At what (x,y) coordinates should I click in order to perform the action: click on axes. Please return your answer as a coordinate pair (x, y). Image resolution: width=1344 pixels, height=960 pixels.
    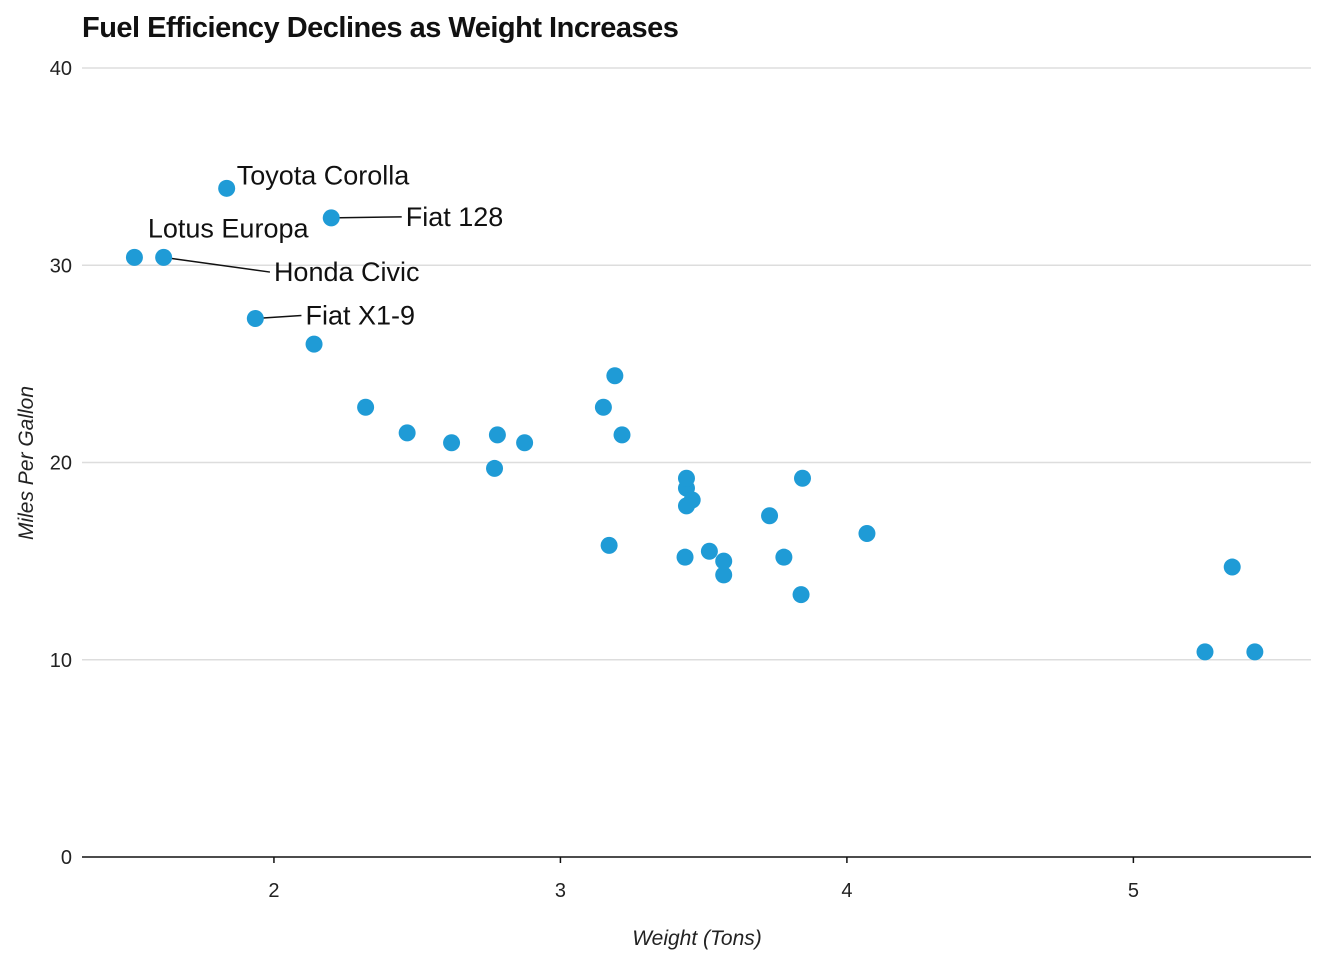
    Looking at the image, I should click on (696, 859).